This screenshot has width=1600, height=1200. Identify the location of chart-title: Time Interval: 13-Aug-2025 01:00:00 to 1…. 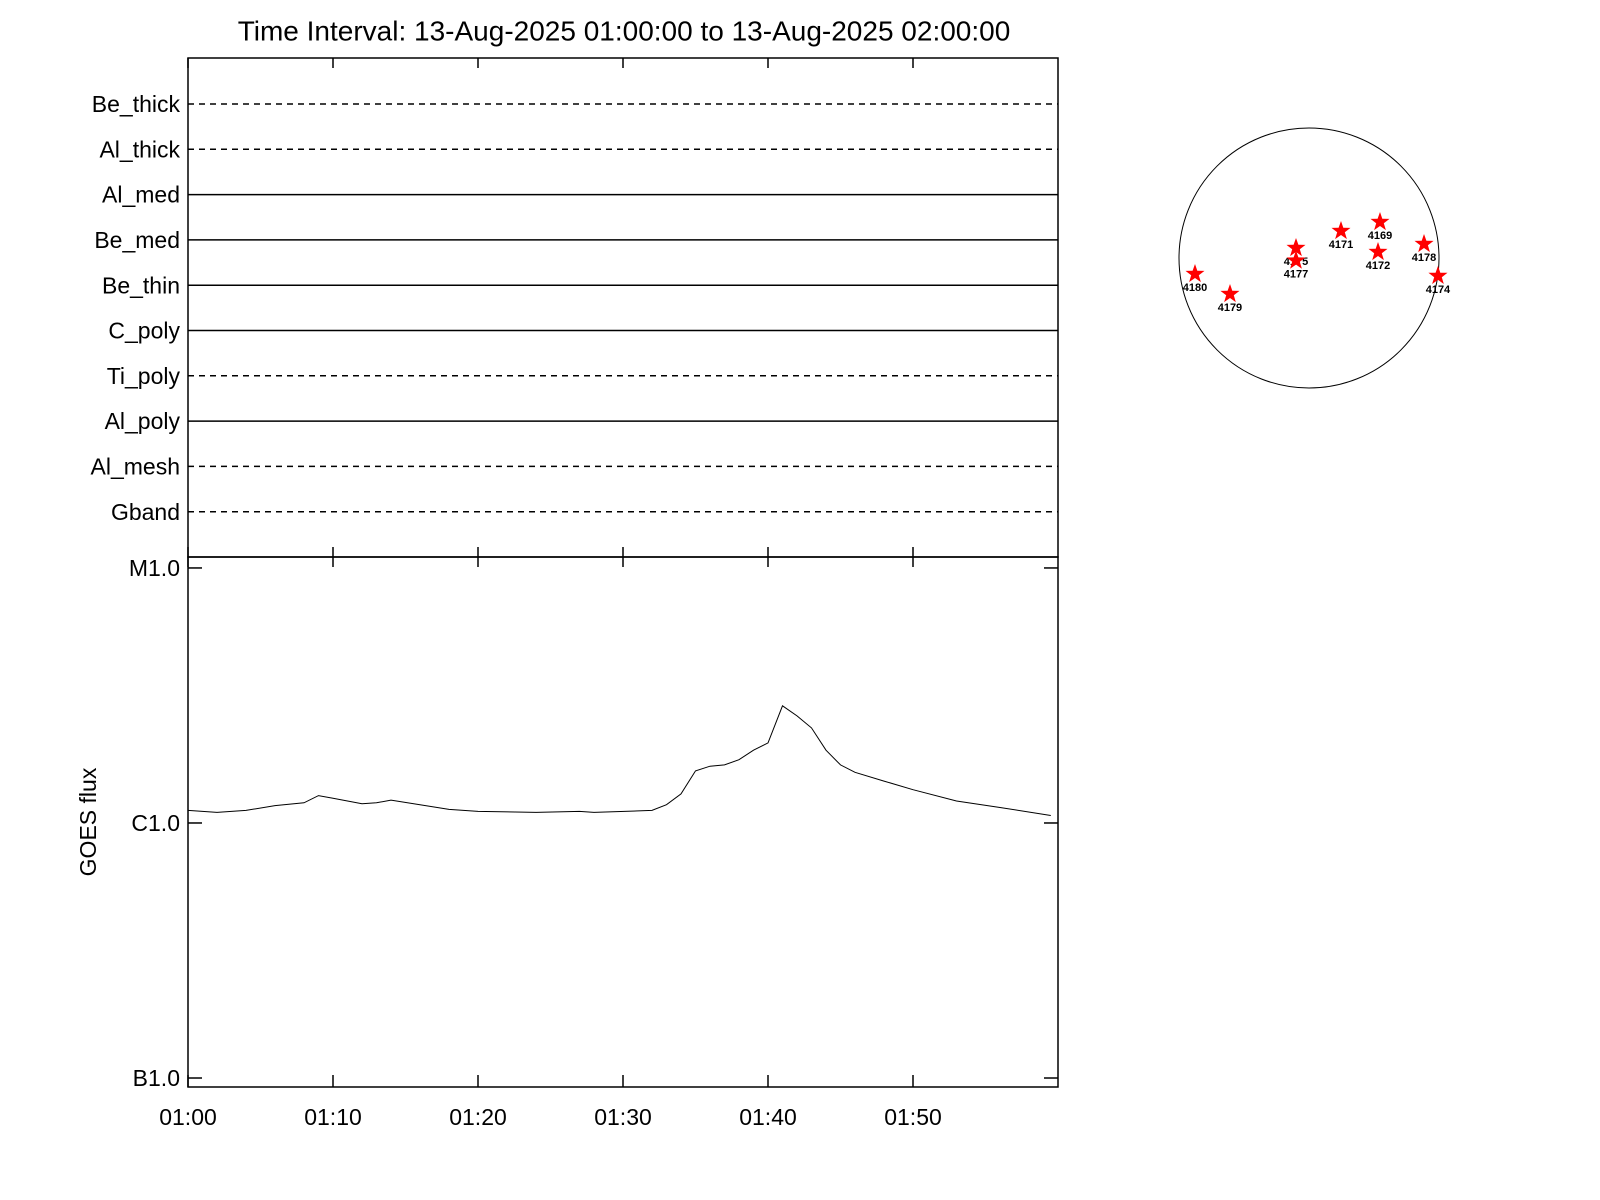
(624, 30).